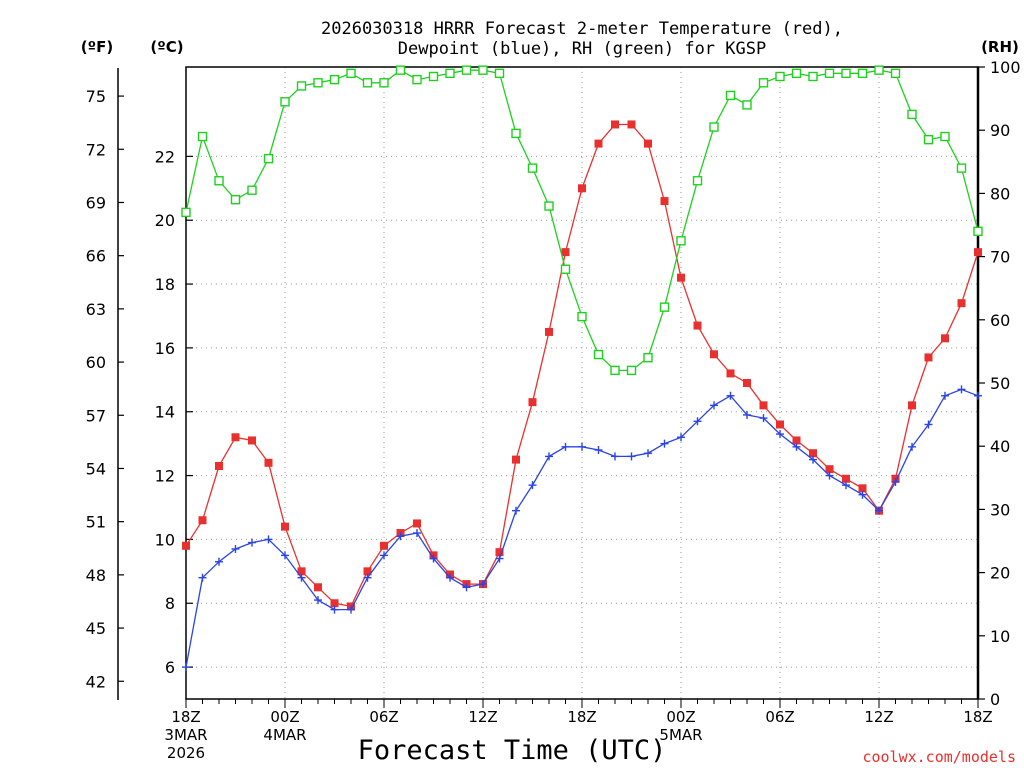  Describe the element at coordinates (1000, 509) in the screenshot. I see `rh-tick-label: 30` at that location.